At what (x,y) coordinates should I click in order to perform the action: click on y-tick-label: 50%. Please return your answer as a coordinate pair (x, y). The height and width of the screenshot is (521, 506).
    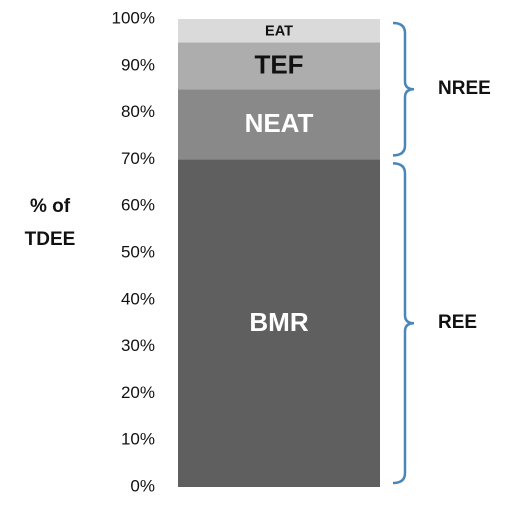
    Looking at the image, I should click on (138, 251).